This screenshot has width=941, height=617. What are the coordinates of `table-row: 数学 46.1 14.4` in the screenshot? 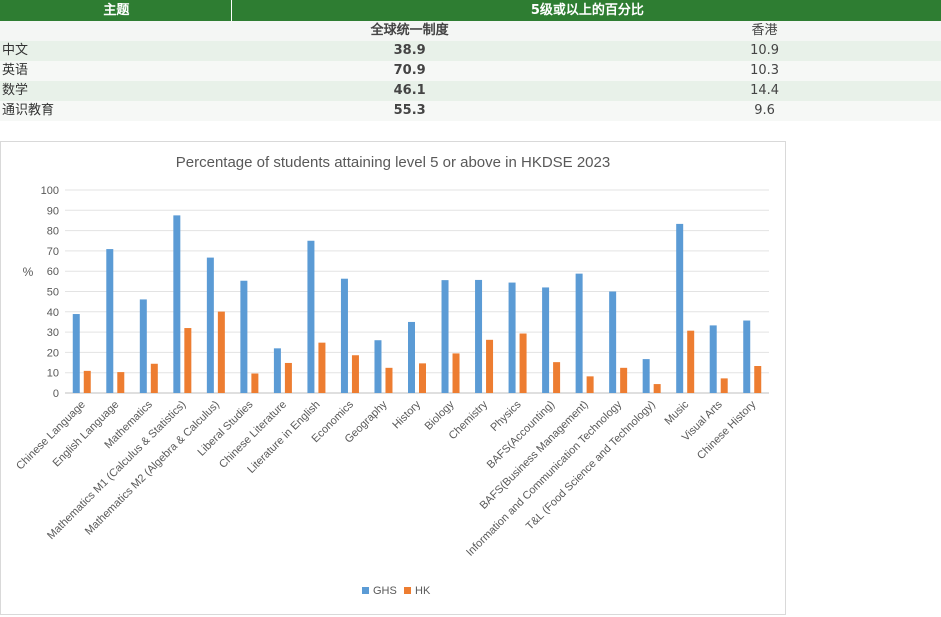 It's located at (470, 91).